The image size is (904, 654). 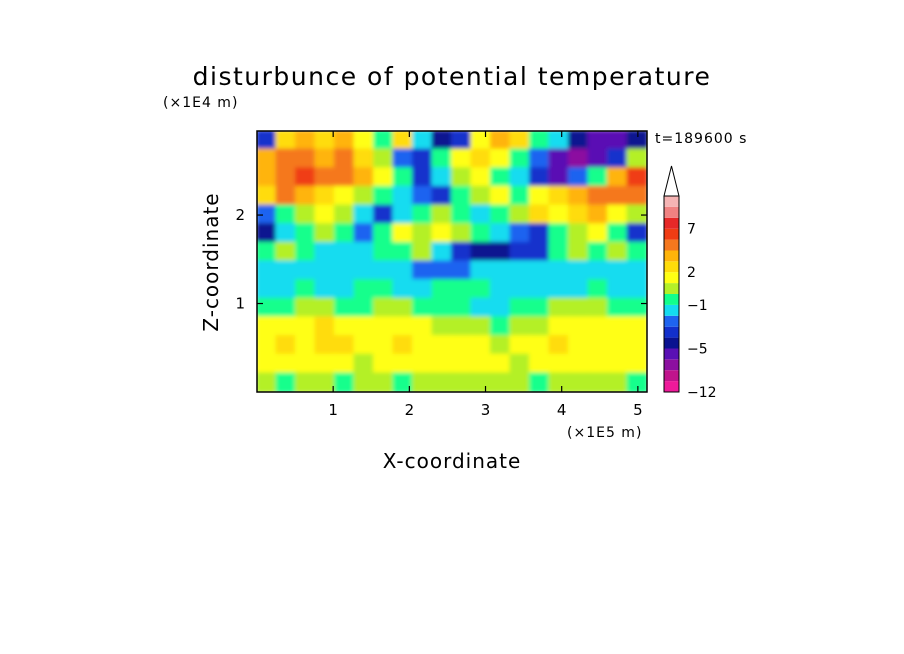 What do you see at coordinates (452, 461) in the screenshot?
I see `x-axis-label: X-coordinate` at bounding box center [452, 461].